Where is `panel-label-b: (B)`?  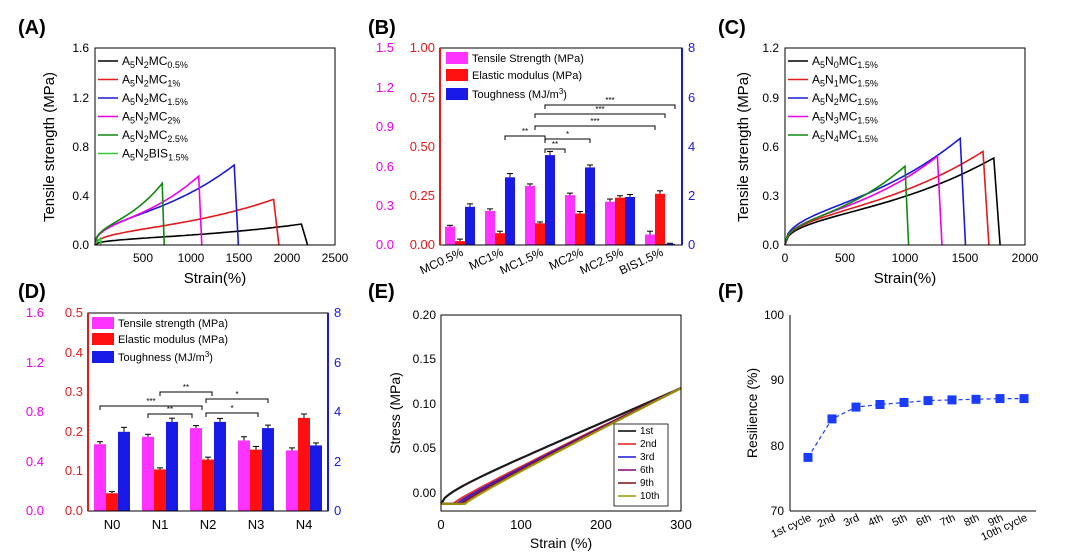
panel-label-b: (B) is located at coordinates (382, 28).